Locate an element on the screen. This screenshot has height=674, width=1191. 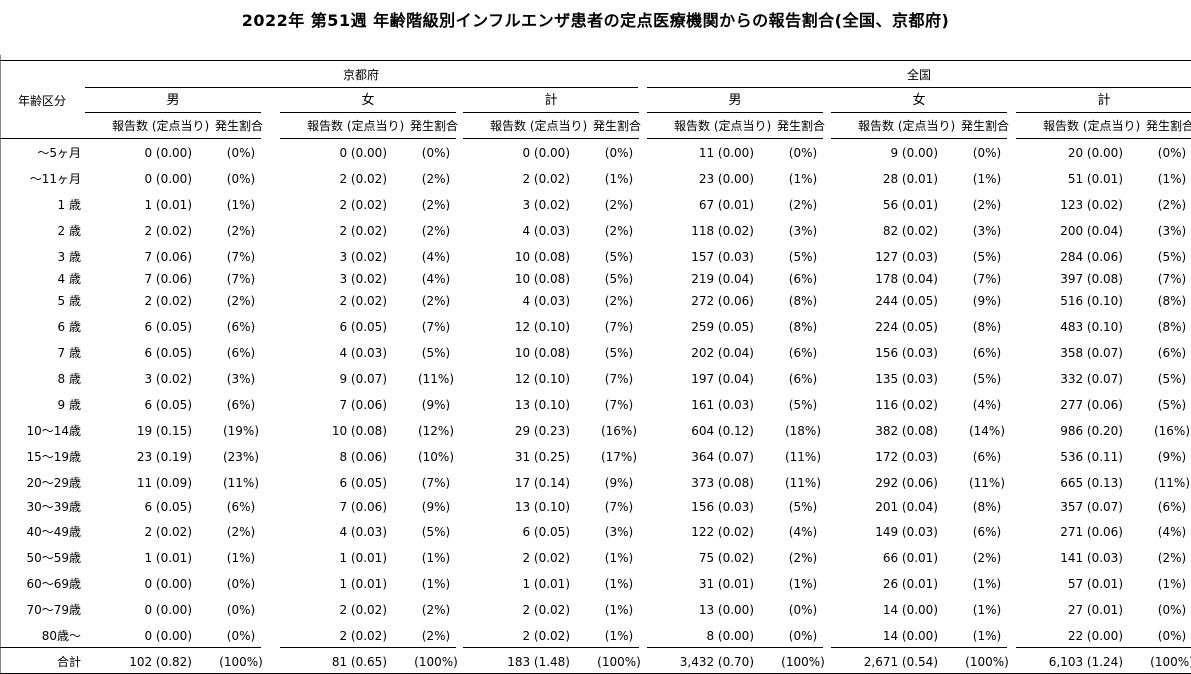
report-count-cell: 3,432 (0.70) is located at coordinates (716, 662).